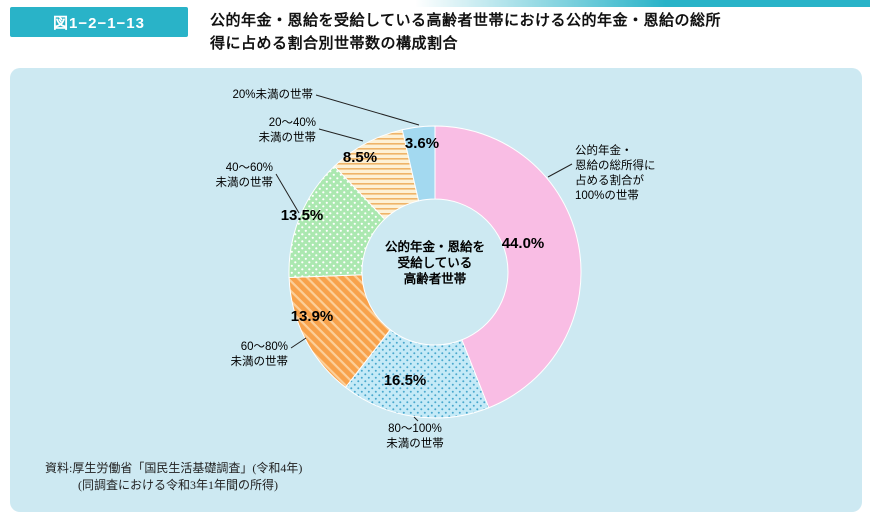  I want to click on value-label-80-100pct: 16.5%, so click(405, 380).